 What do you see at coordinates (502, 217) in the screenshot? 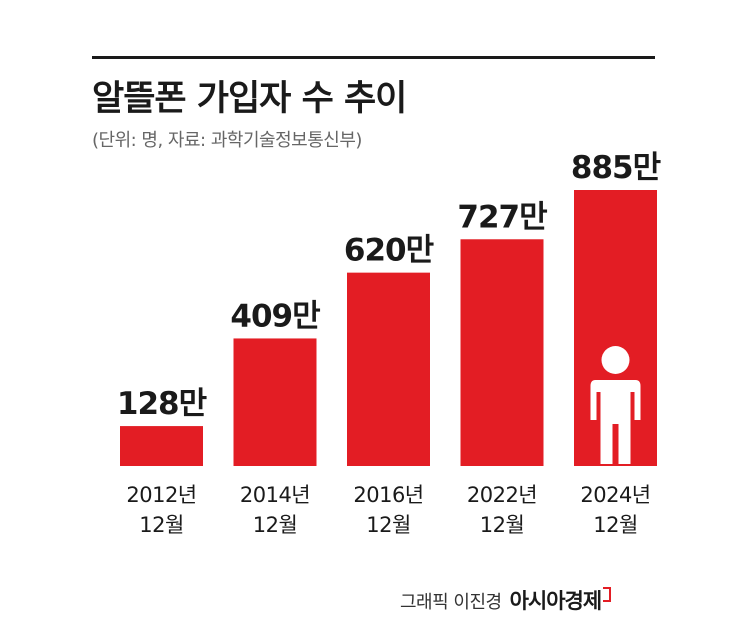
I see `data-label: 727만` at bounding box center [502, 217].